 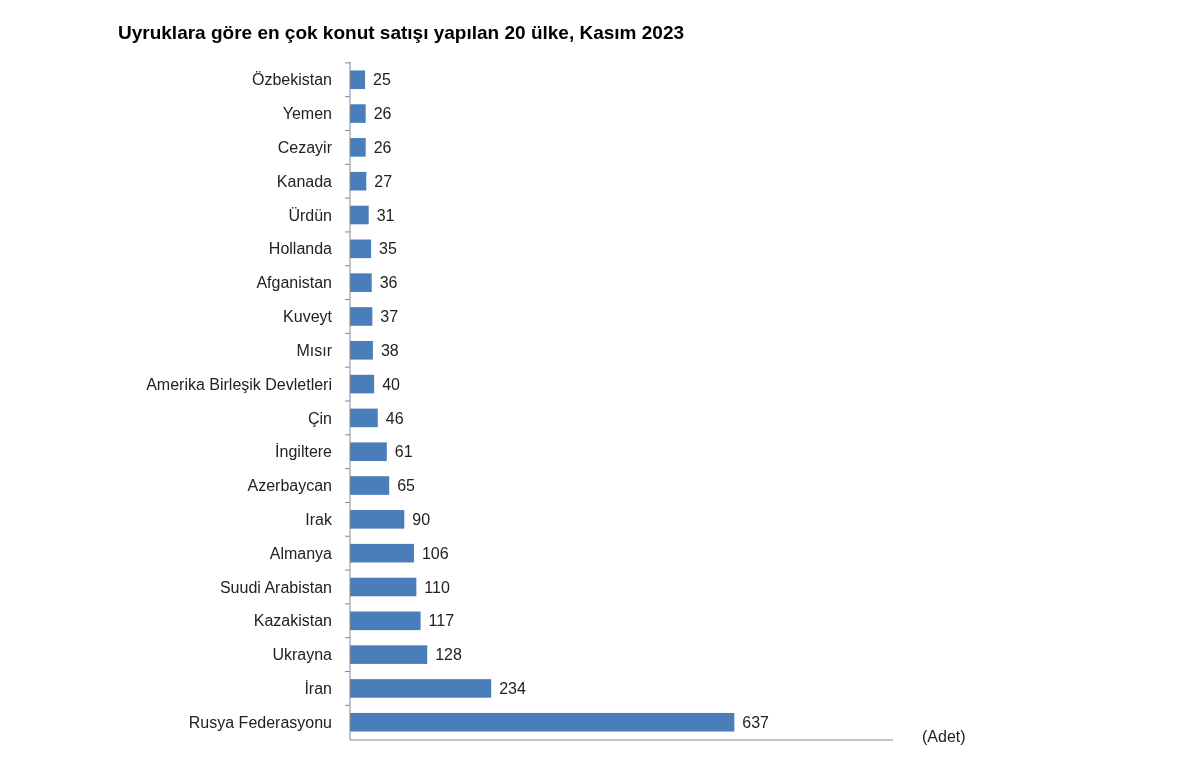 What do you see at coordinates (314, 350) in the screenshot?
I see `y-tick-label: Mısır` at bounding box center [314, 350].